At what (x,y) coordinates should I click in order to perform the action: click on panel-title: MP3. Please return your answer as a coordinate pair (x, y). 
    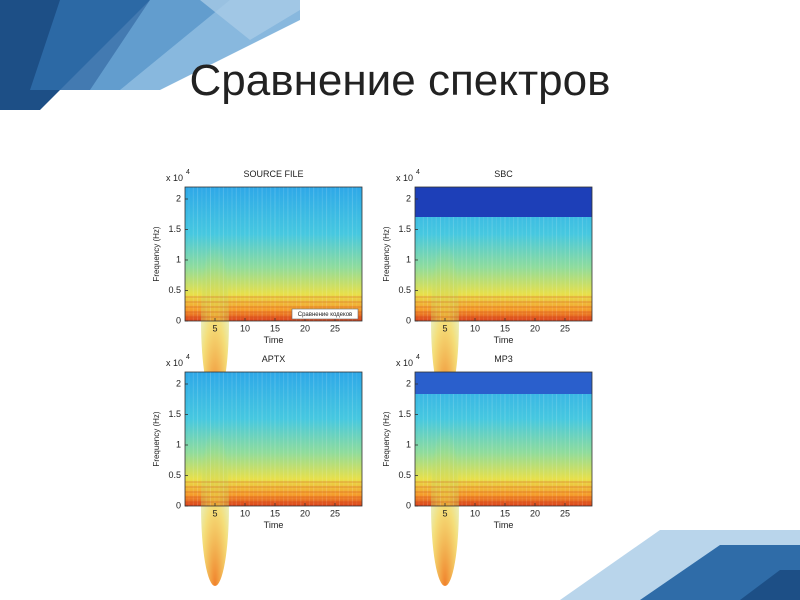
    Looking at the image, I should click on (503, 359).